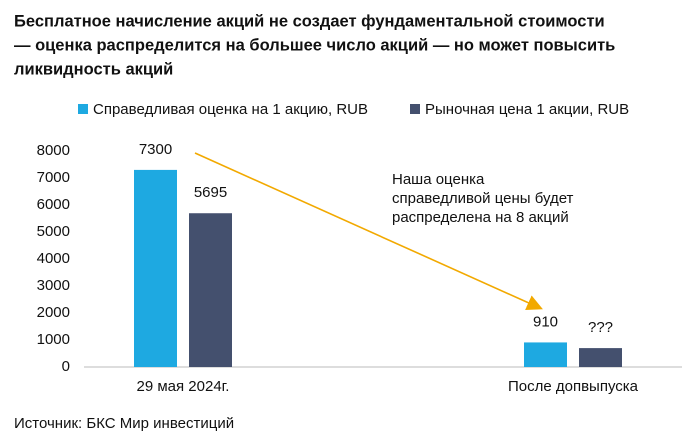 The image size is (700, 438). I want to click on value-label: 910, so click(545, 321).